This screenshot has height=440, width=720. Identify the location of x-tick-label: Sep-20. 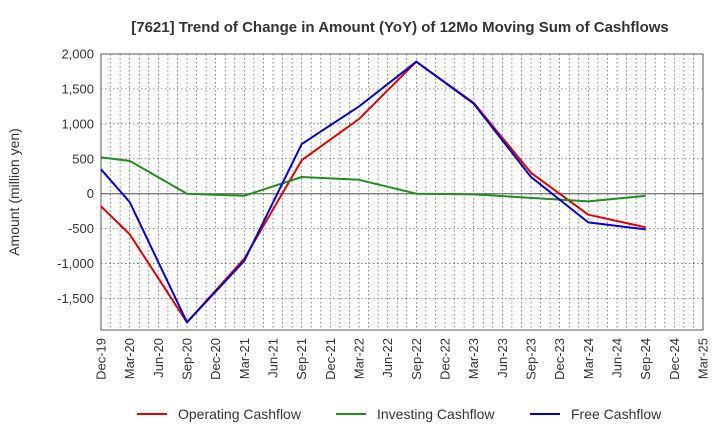
(187, 359).